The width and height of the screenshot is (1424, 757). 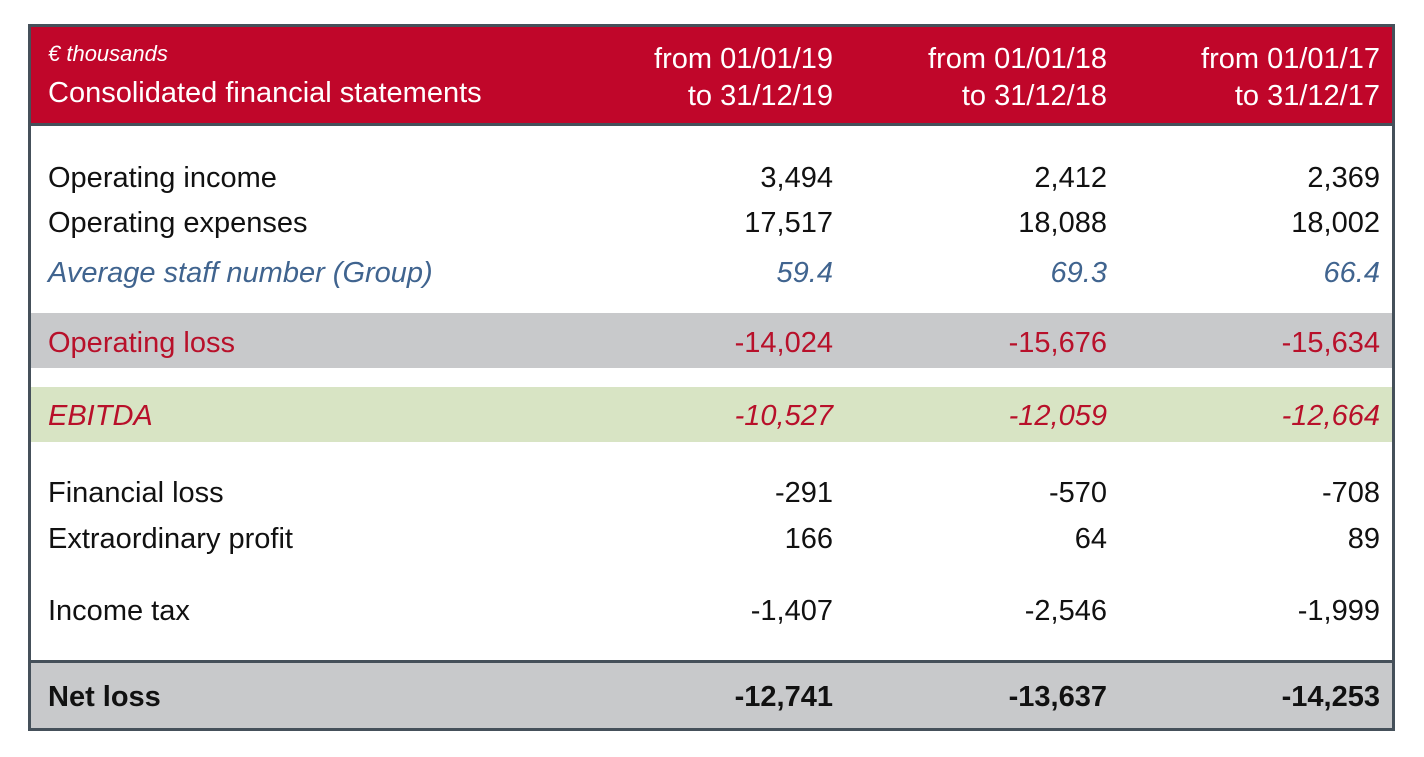 I want to click on value-2019: 17,517, so click(x=788, y=223).